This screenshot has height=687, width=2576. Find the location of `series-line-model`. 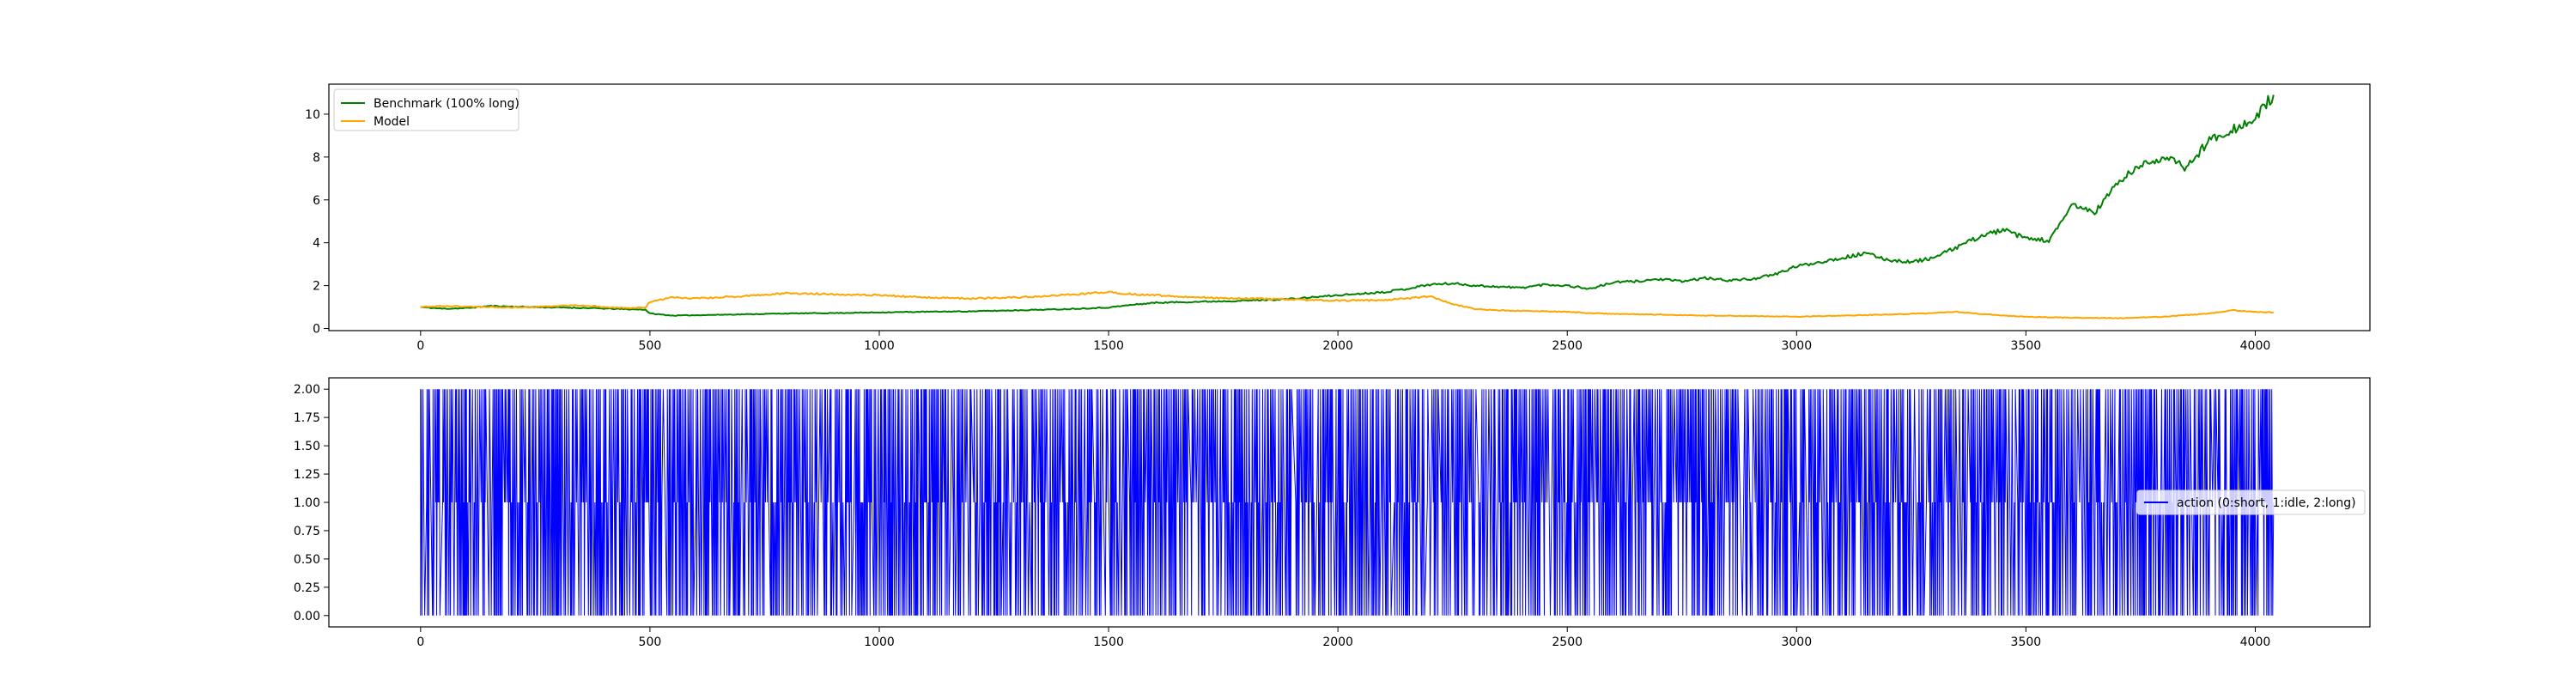

series-line-model is located at coordinates (1347, 304).